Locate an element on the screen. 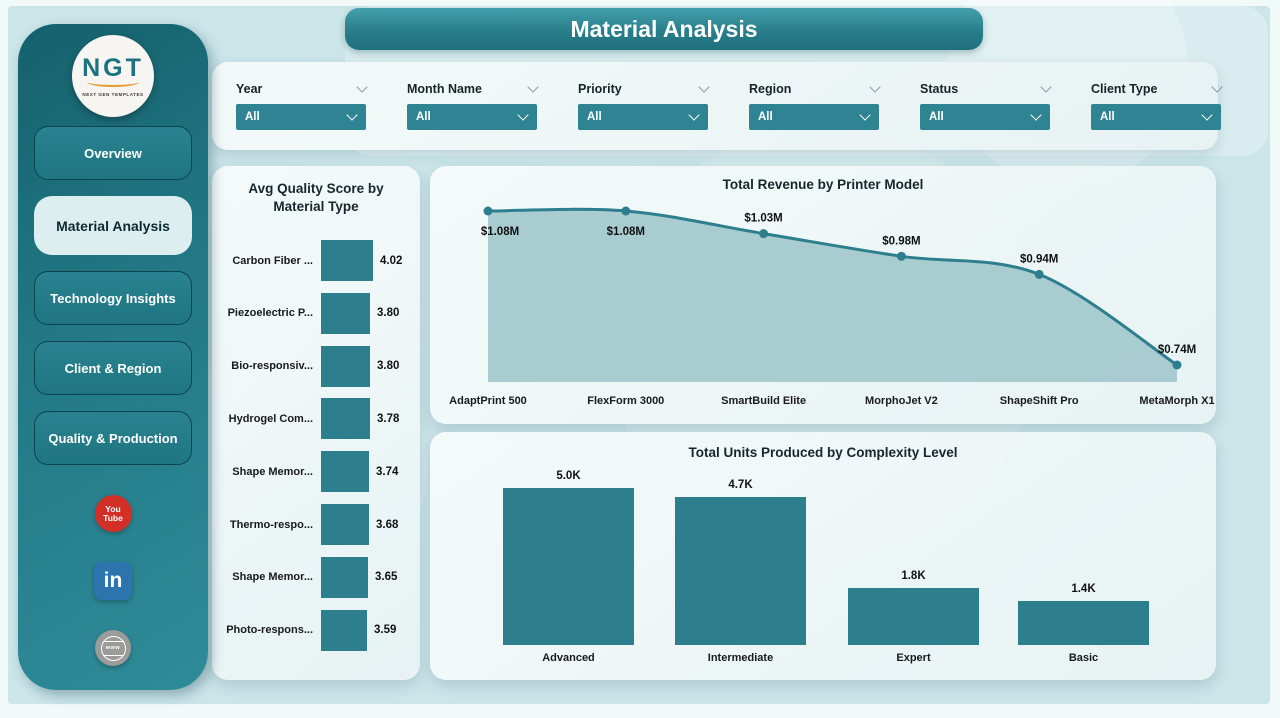 The height and width of the screenshot is (718, 1280). point-shapeshift-pro is located at coordinates (1039, 274).